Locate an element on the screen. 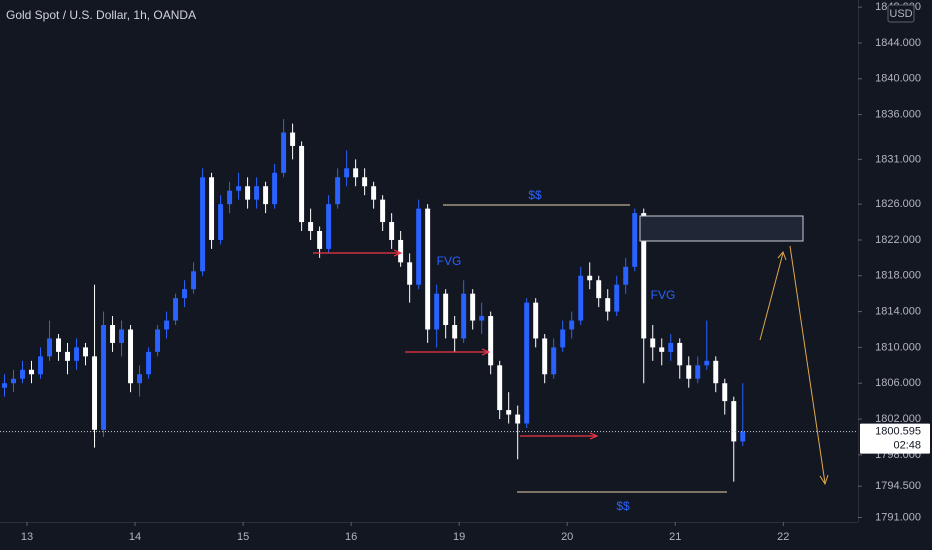  price-axis is located at coordinates (895, 275).